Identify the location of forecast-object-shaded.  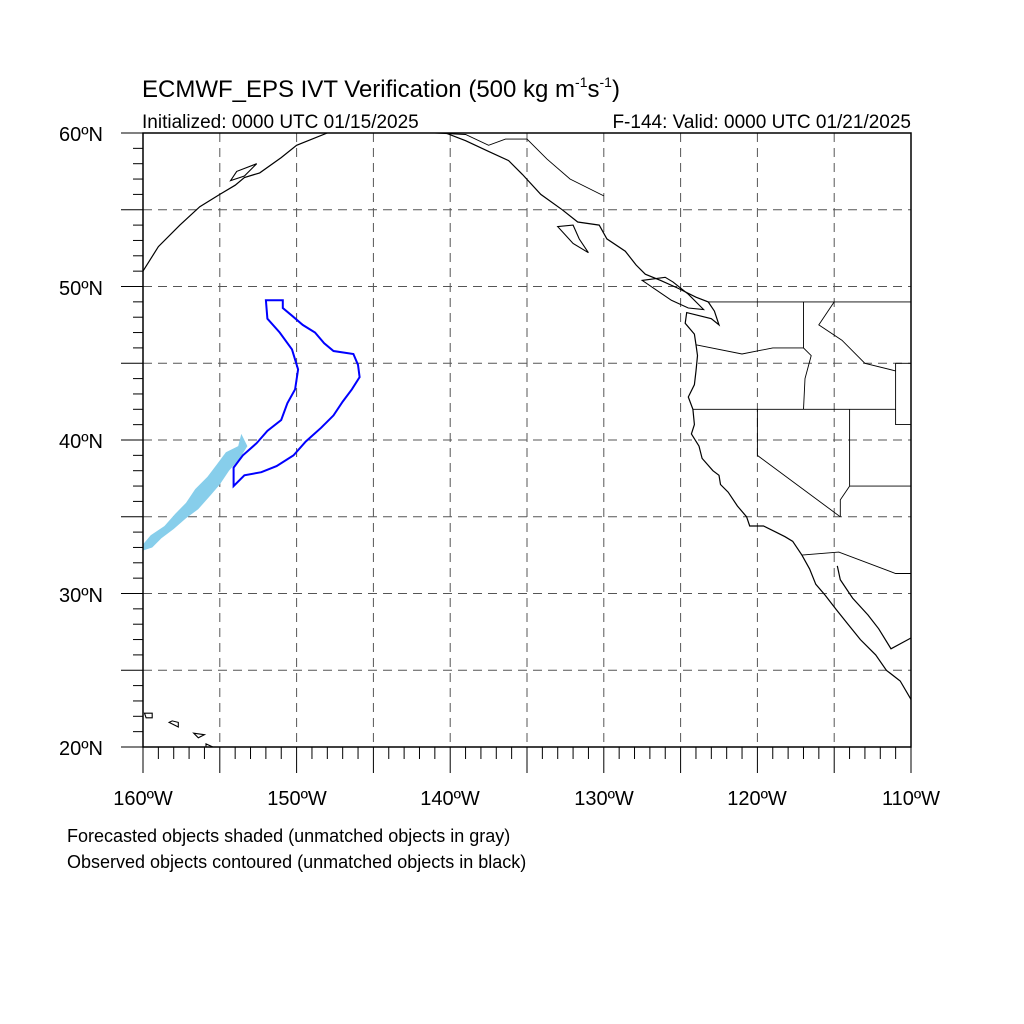
(195, 492).